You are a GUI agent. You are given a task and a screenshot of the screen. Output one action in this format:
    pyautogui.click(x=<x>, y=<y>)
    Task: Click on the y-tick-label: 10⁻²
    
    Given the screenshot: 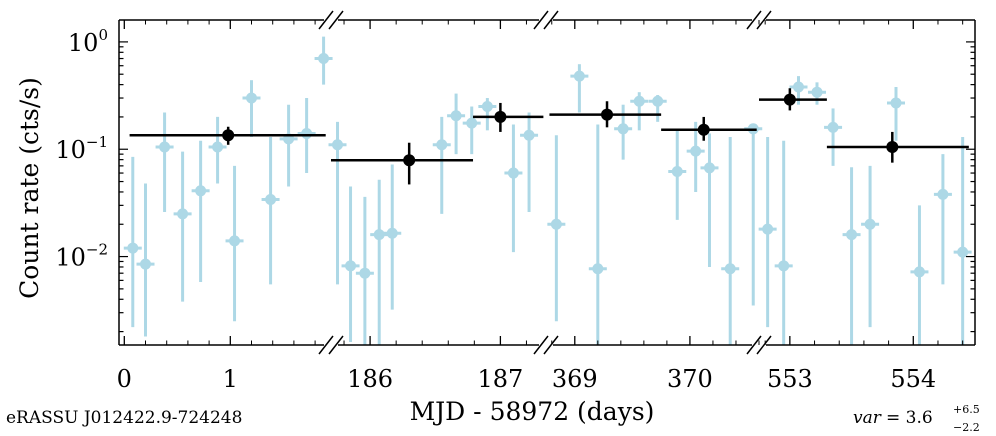 What is the action you would take?
    pyautogui.click(x=81, y=256)
    